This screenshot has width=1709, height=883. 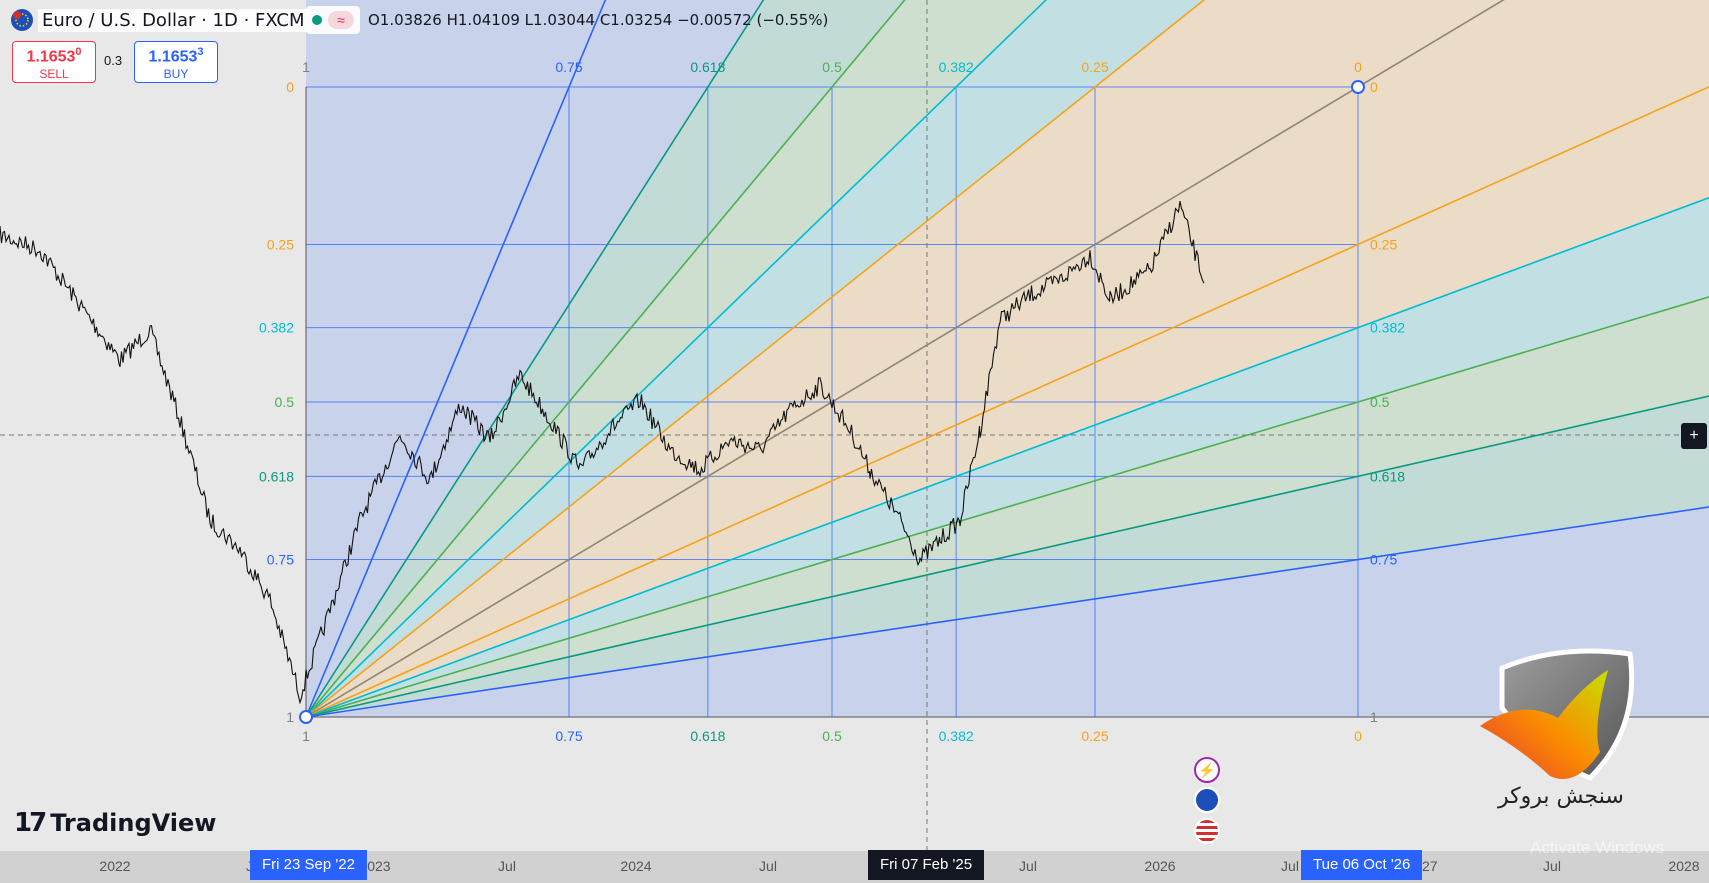 I want to click on activate-windows-text: Activate Windows, so click(x=1597, y=847).